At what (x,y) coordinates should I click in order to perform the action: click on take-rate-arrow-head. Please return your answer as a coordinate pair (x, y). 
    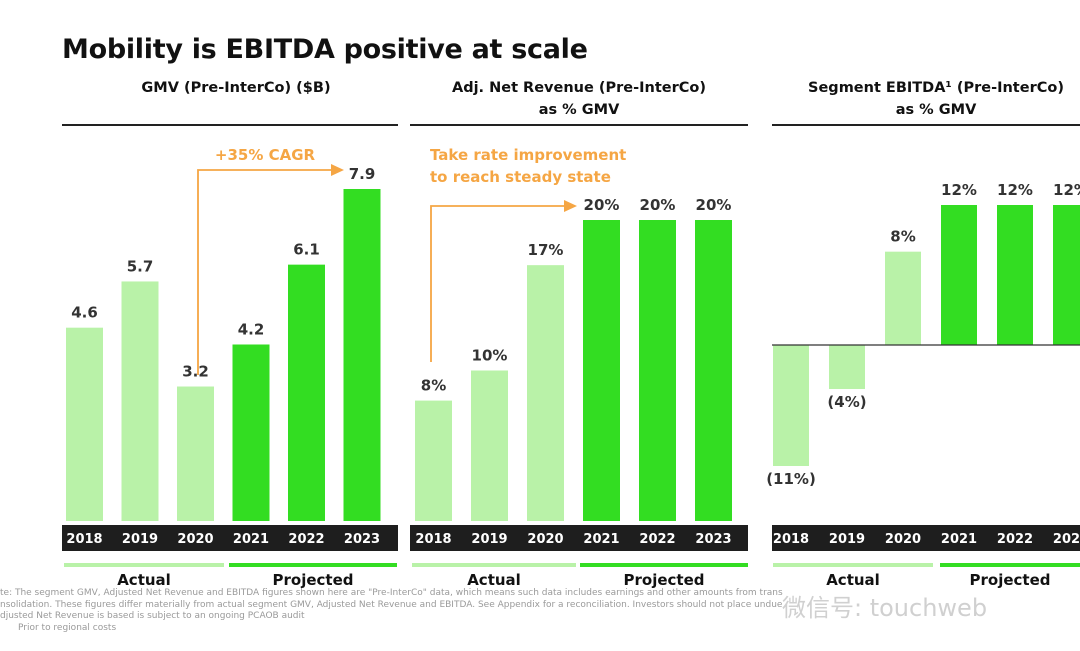
    Looking at the image, I should click on (570, 206).